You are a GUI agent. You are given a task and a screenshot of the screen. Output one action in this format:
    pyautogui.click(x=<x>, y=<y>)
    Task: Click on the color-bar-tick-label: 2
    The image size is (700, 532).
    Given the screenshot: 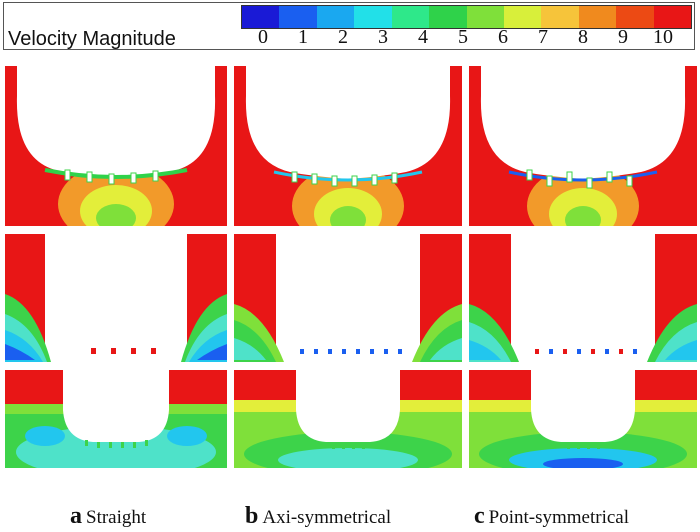 What is the action you would take?
    pyautogui.click(x=343, y=37)
    